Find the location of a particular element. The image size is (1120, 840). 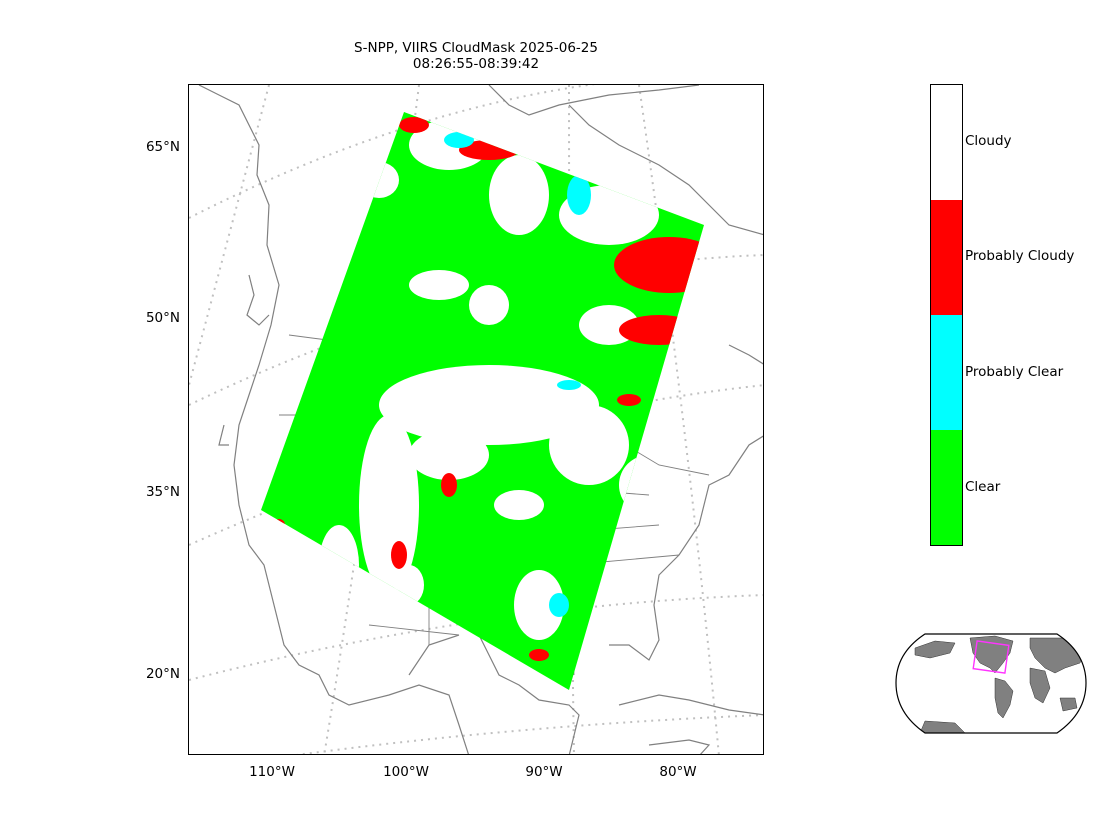

title-line-2: 08:26:55-08:39:42 is located at coordinates (476, 64).